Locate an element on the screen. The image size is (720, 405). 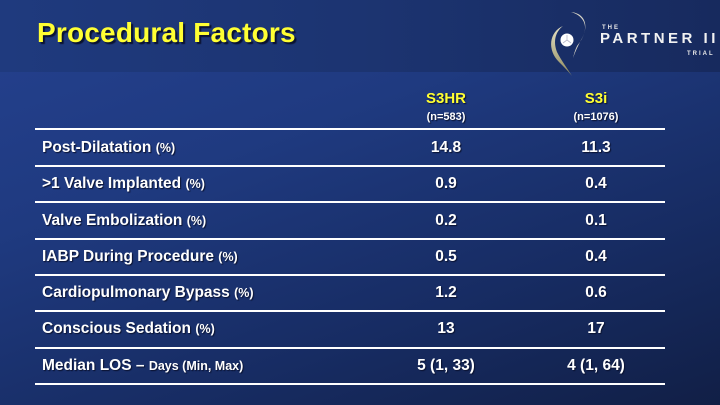
cell-s3hr: 0.2 is located at coordinates (446, 220).